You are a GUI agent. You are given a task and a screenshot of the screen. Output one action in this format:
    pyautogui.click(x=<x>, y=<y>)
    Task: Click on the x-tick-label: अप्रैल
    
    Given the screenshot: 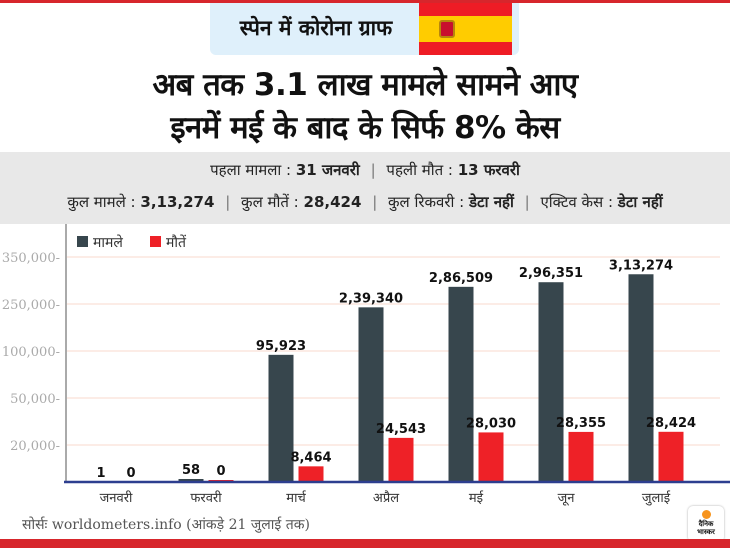 What is the action you would take?
    pyautogui.click(x=386, y=498)
    